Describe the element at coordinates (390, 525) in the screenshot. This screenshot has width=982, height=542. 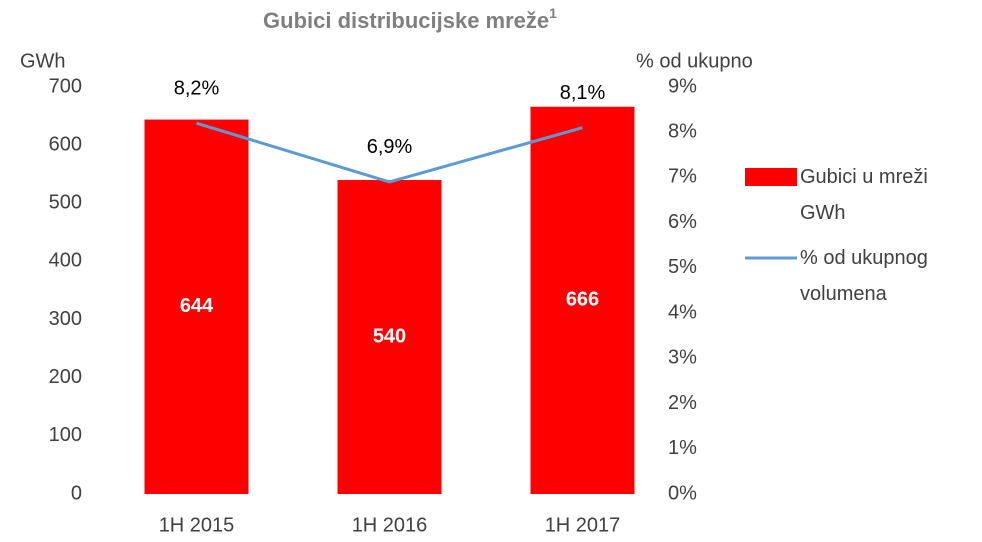
I see `x-tick-label: 1H 2016` at that location.